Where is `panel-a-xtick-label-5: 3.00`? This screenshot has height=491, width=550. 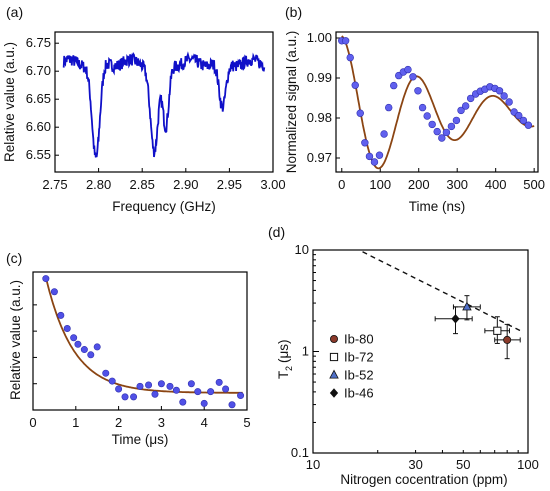 panel-a-xtick-label-5: 3.00 is located at coordinates (272, 184).